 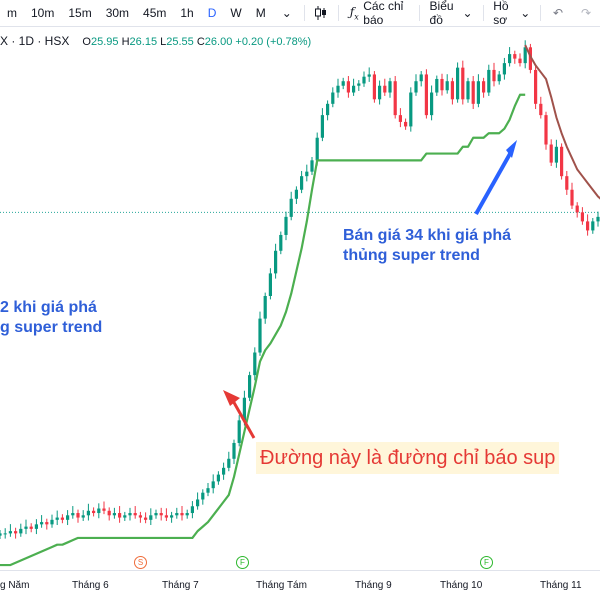 I want to click on high-value: 26.15, so click(x=143, y=42).